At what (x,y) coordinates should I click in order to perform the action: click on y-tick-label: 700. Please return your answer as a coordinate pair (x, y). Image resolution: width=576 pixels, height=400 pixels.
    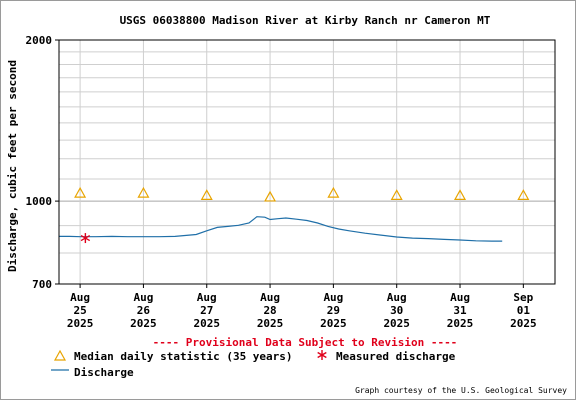
    Looking at the image, I should click on (42, 284).